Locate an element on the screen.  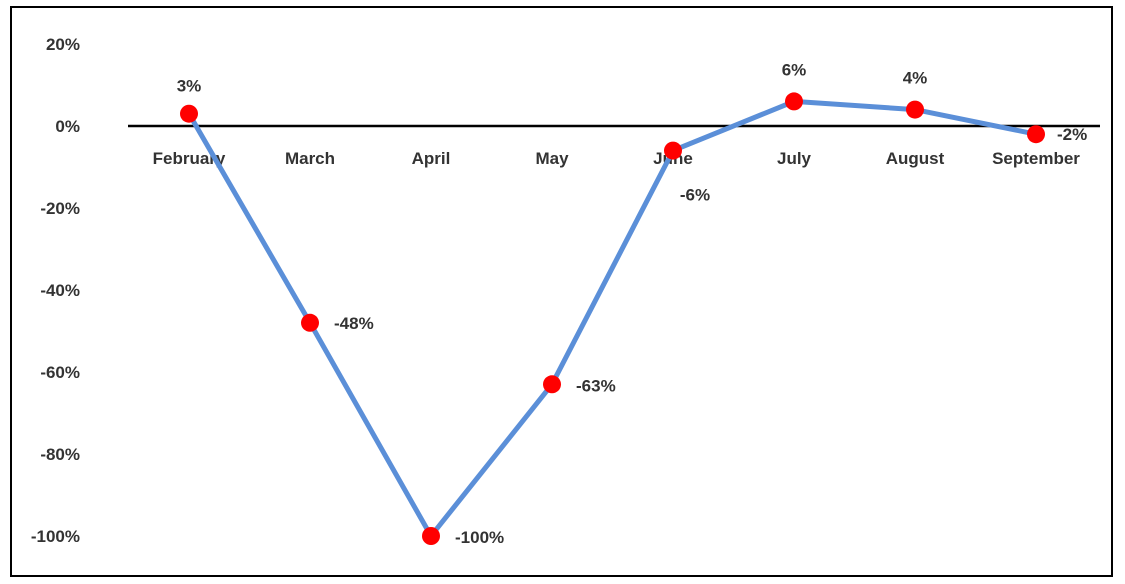
data-label: -63% is located at coordinates (596, 385).